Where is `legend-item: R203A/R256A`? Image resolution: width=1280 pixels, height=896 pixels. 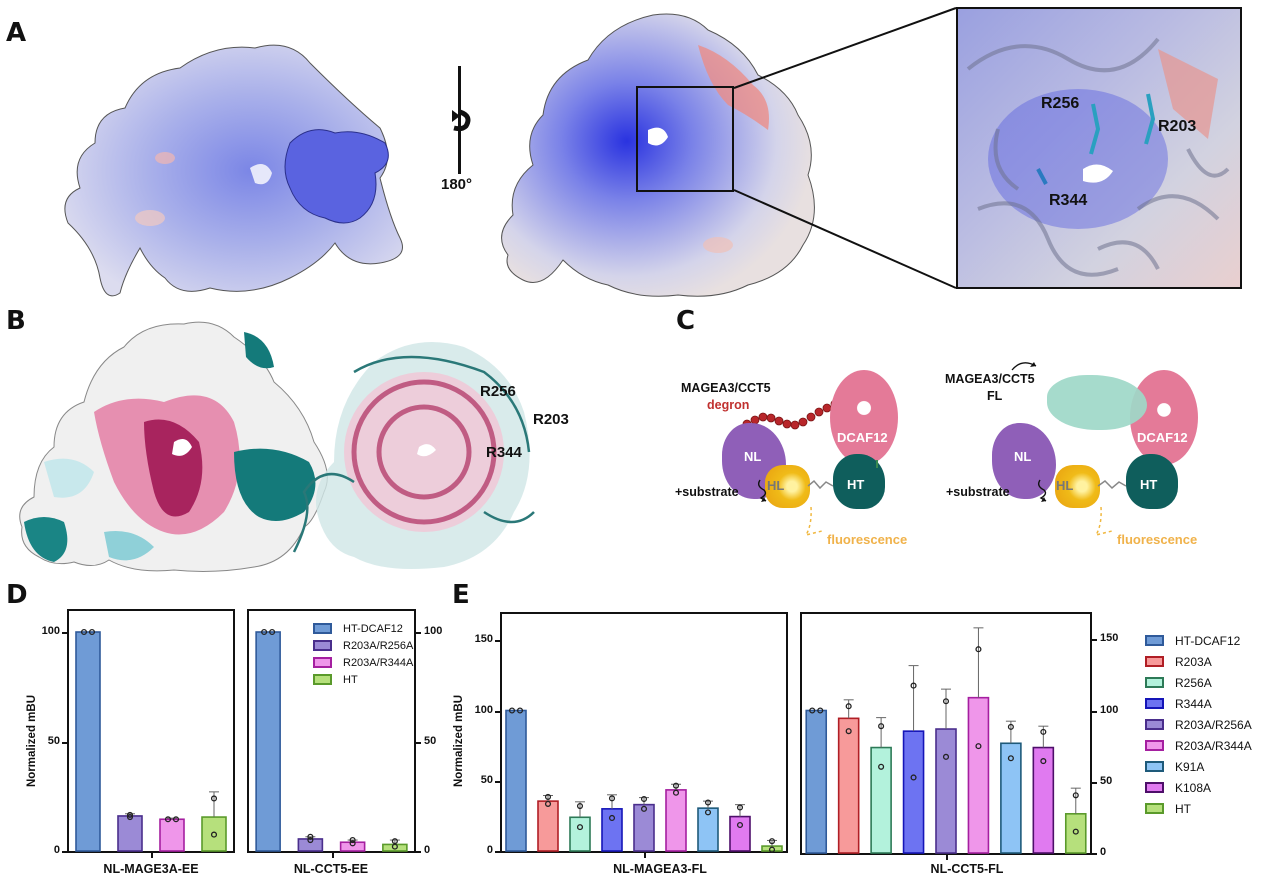 legend-item: R203A/R256A is located at coordinates (1198, 724).